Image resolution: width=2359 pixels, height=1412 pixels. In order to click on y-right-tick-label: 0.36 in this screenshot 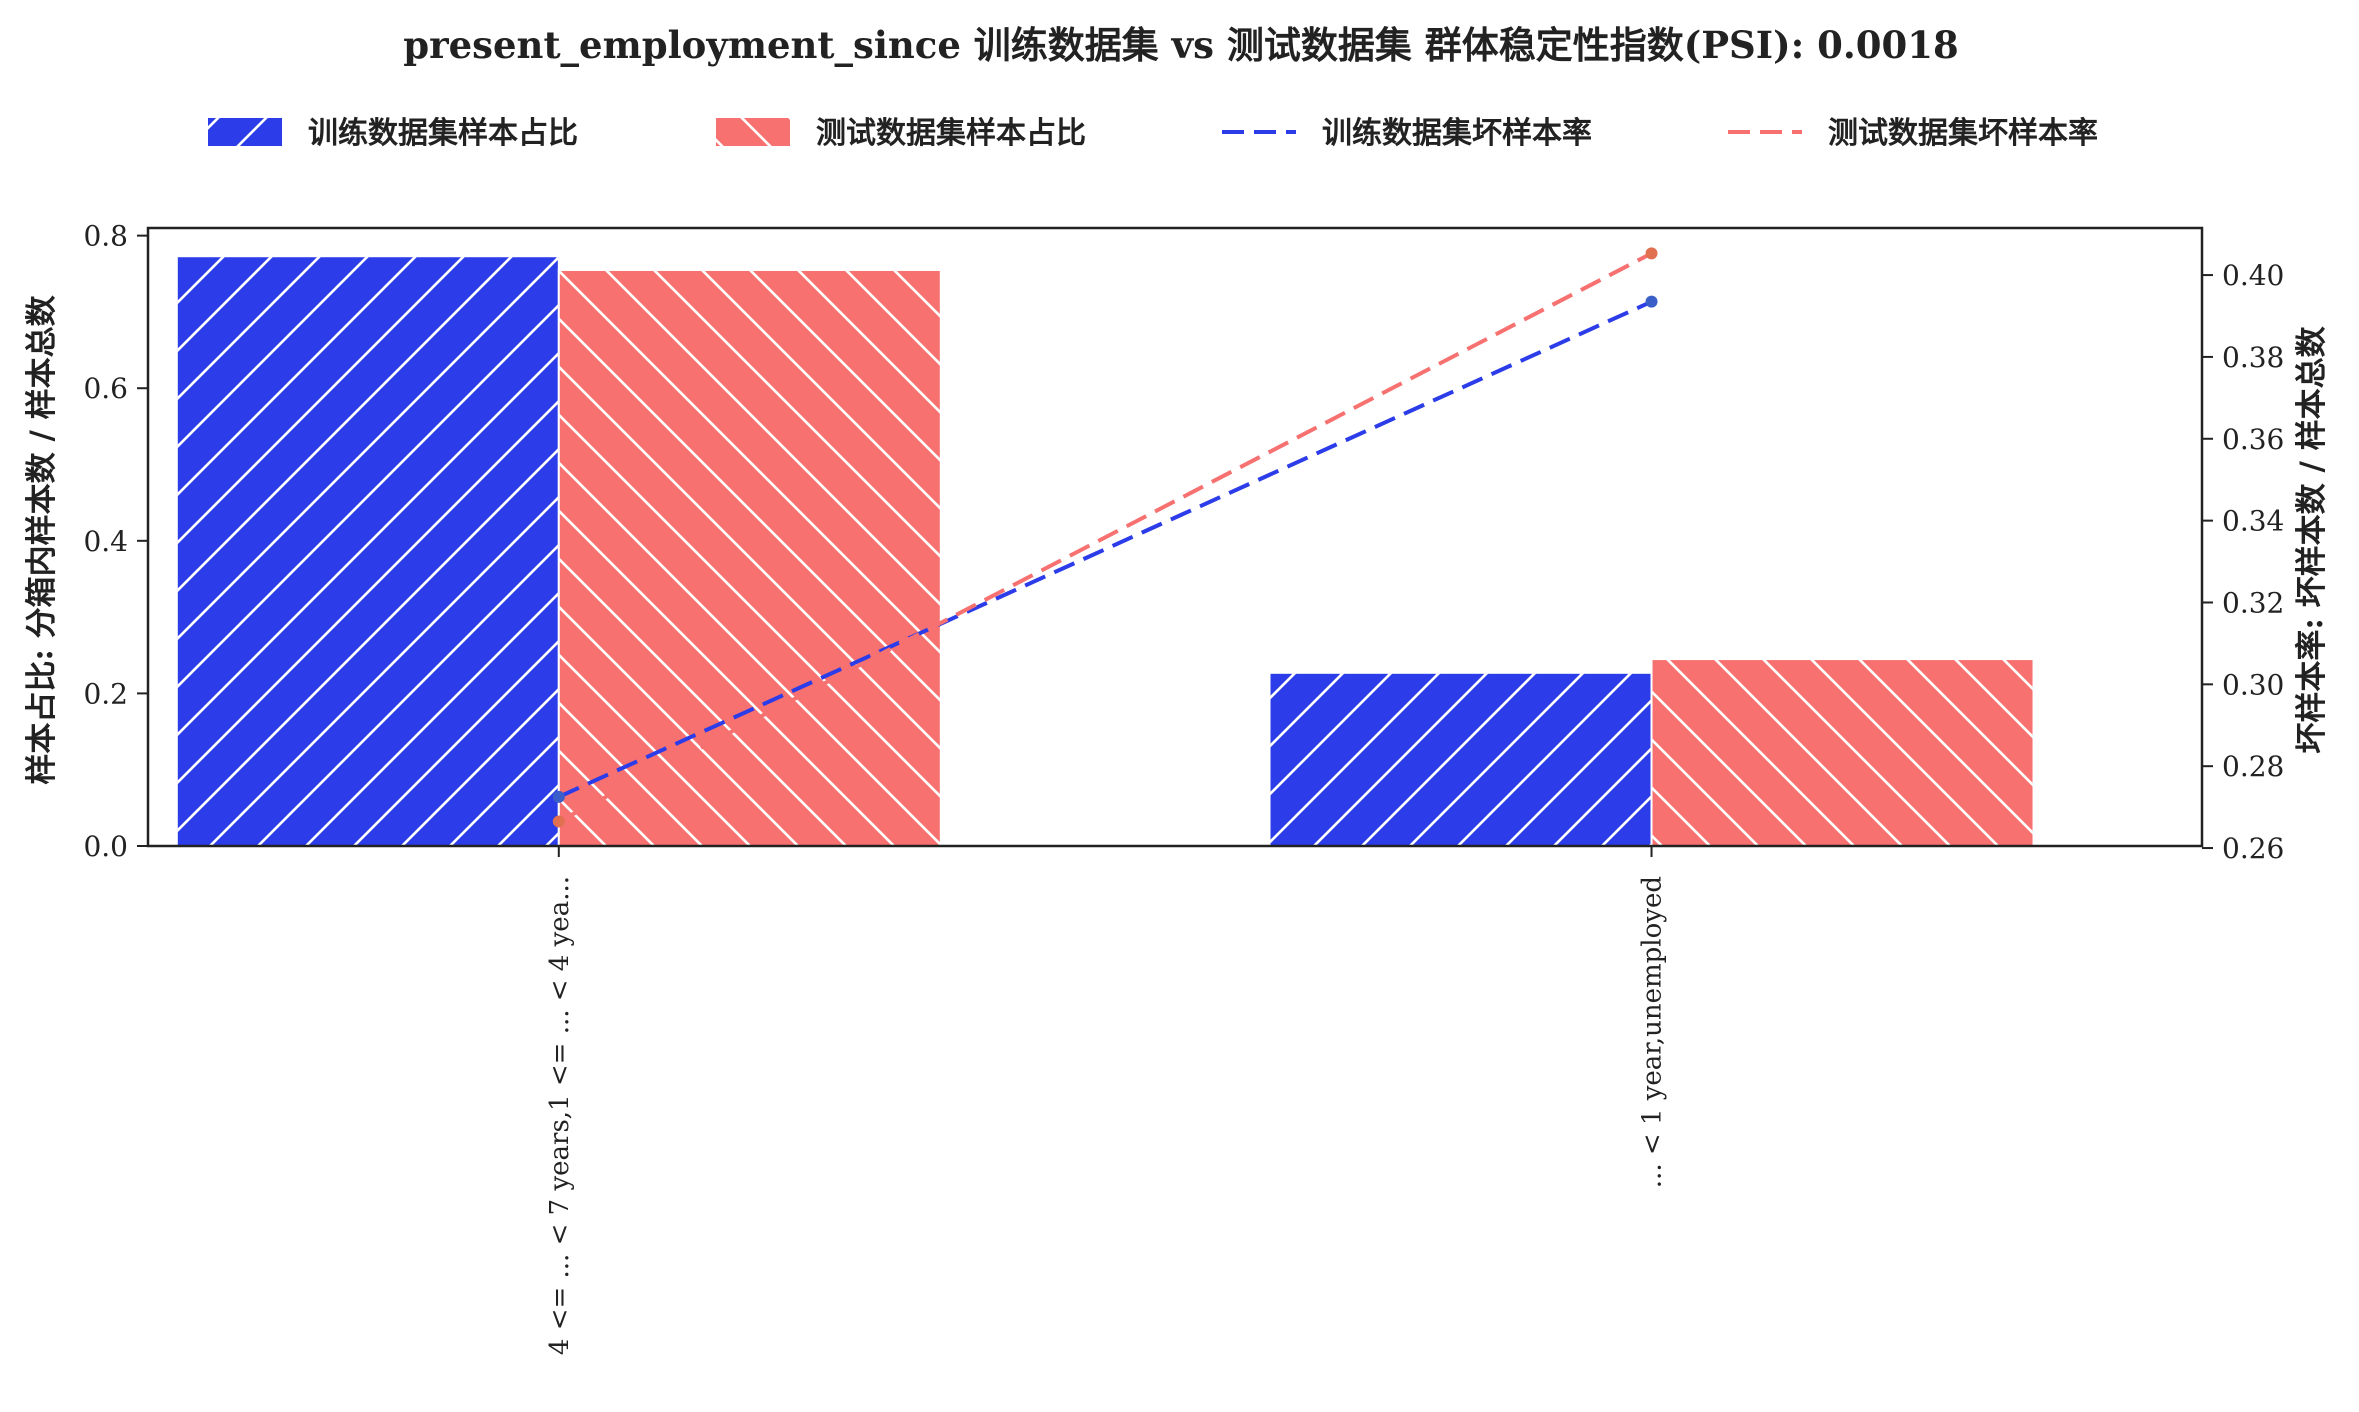, I will do `click(2253, 439)`.